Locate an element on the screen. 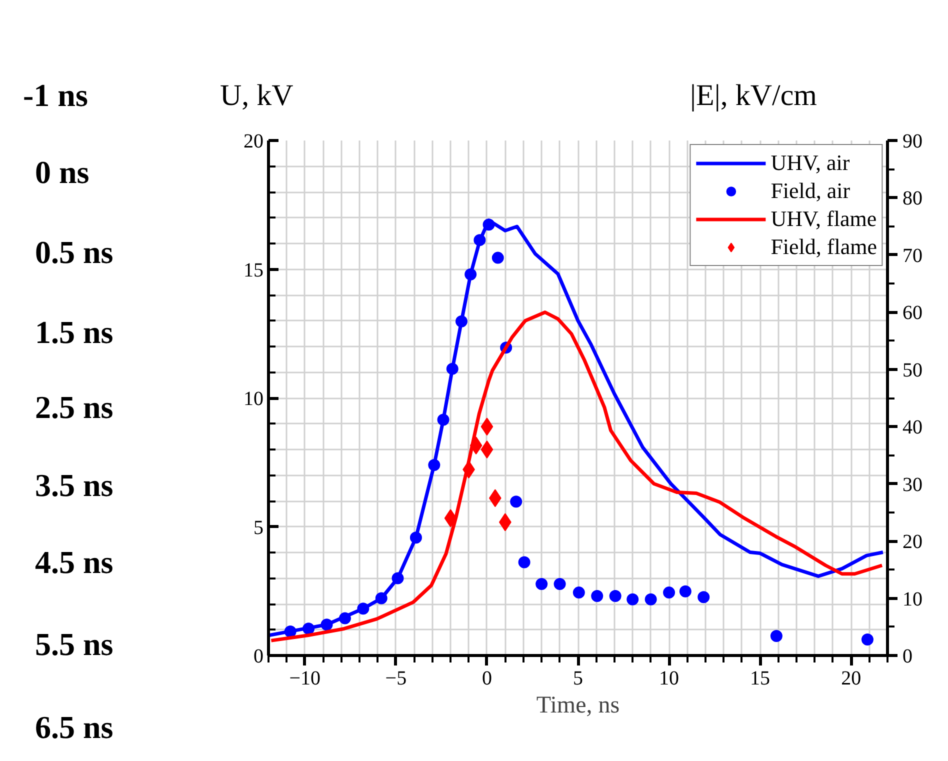  text: 5.5 ns is located at coordinates (74, 644).